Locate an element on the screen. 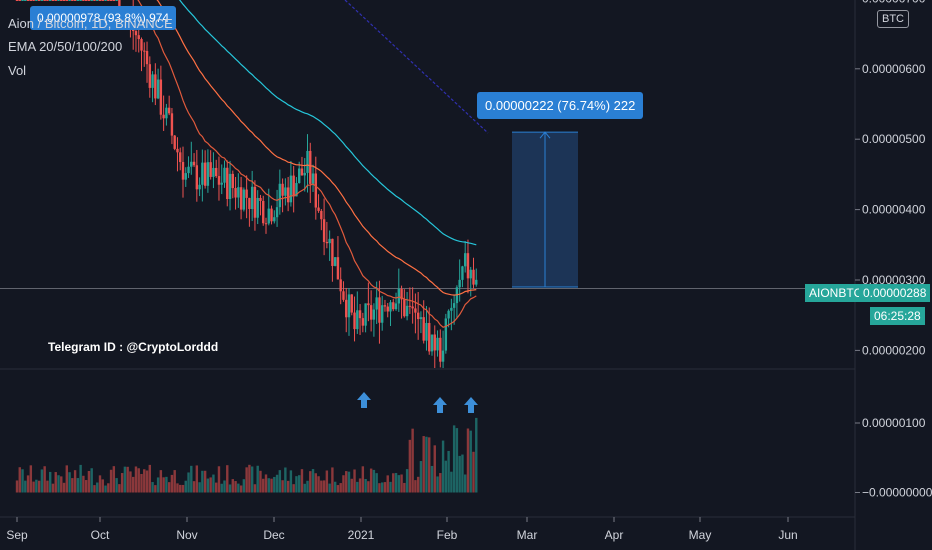 The width and height of the screenshot is (932, 550). ema-legend: EMA 20/50/100/200 is located at coordinates (65, 46).